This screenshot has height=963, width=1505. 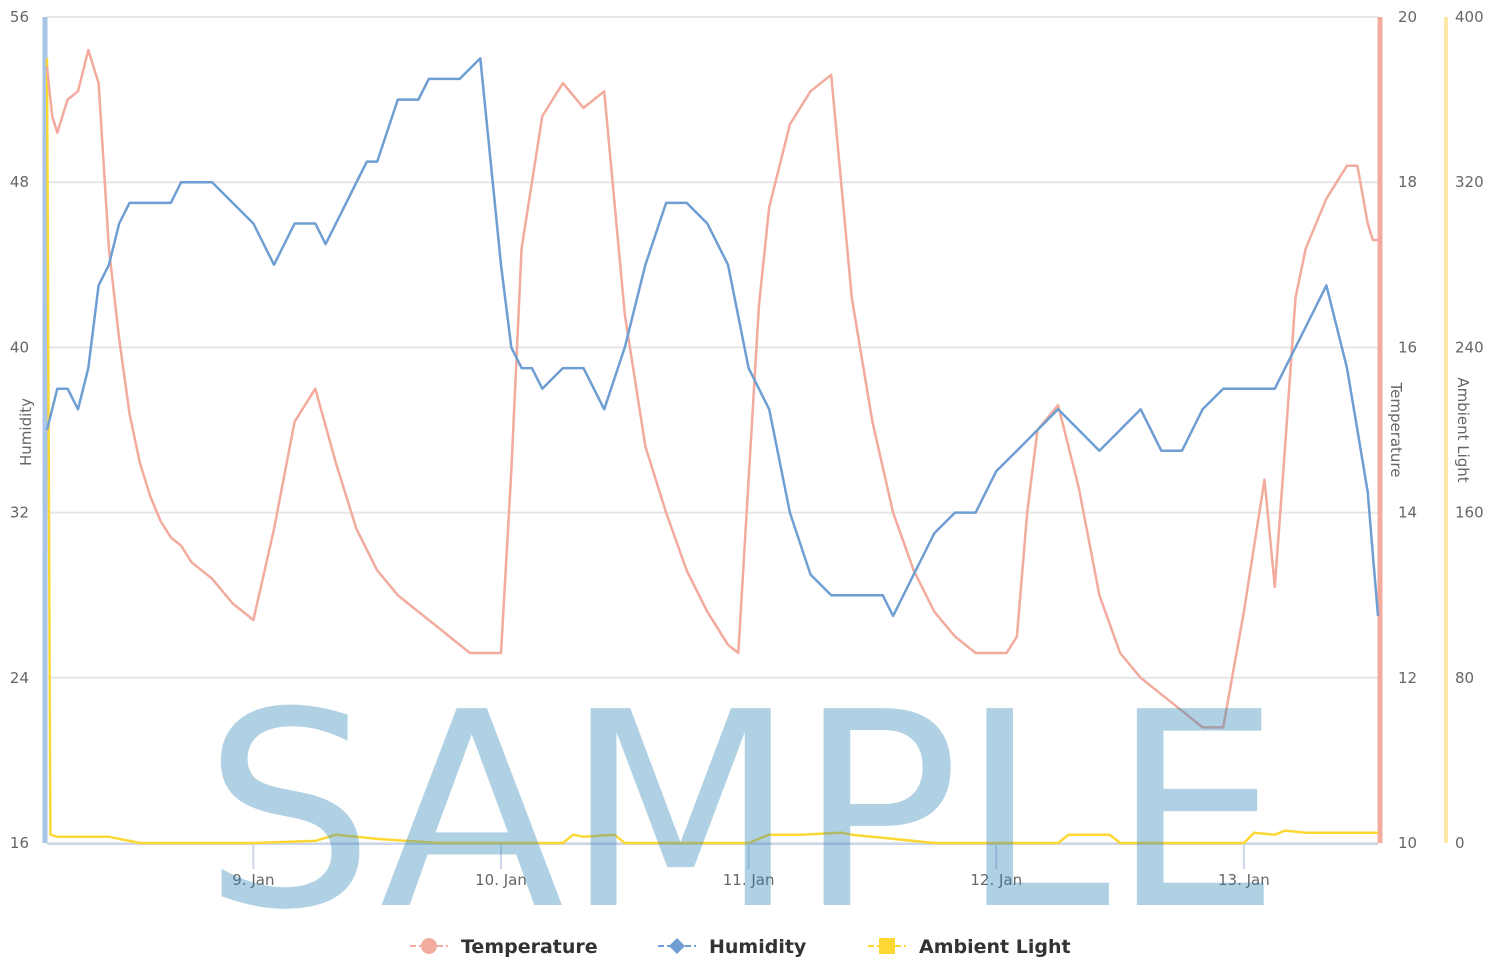 What do you see at coordinates (1407, 17) in the screenshot?
I see `temperature-tick-label: 20` at bounding box center [1407, 17].